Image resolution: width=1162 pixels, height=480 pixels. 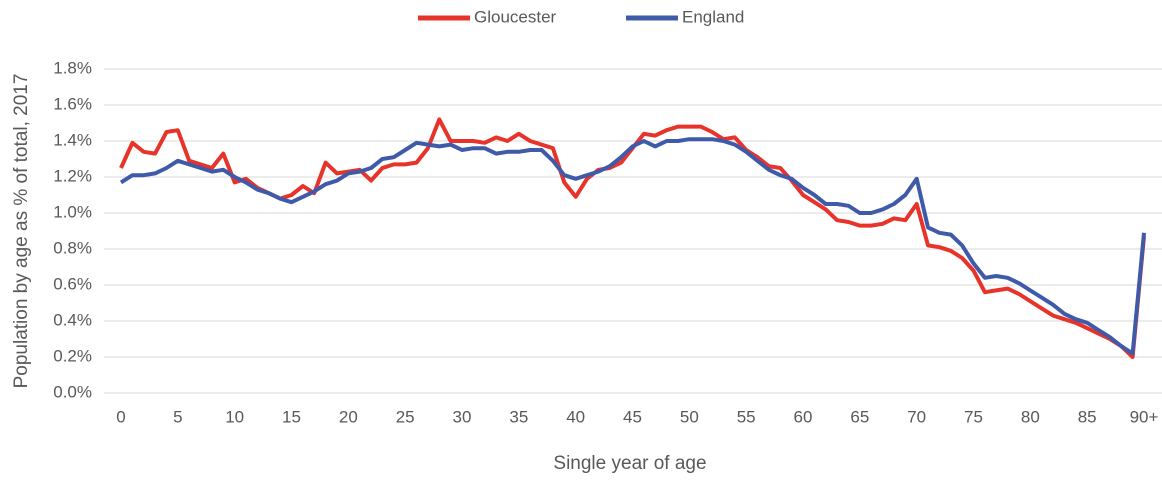 I want to click on x-tick-label: 15, so click(x=291, y=416).